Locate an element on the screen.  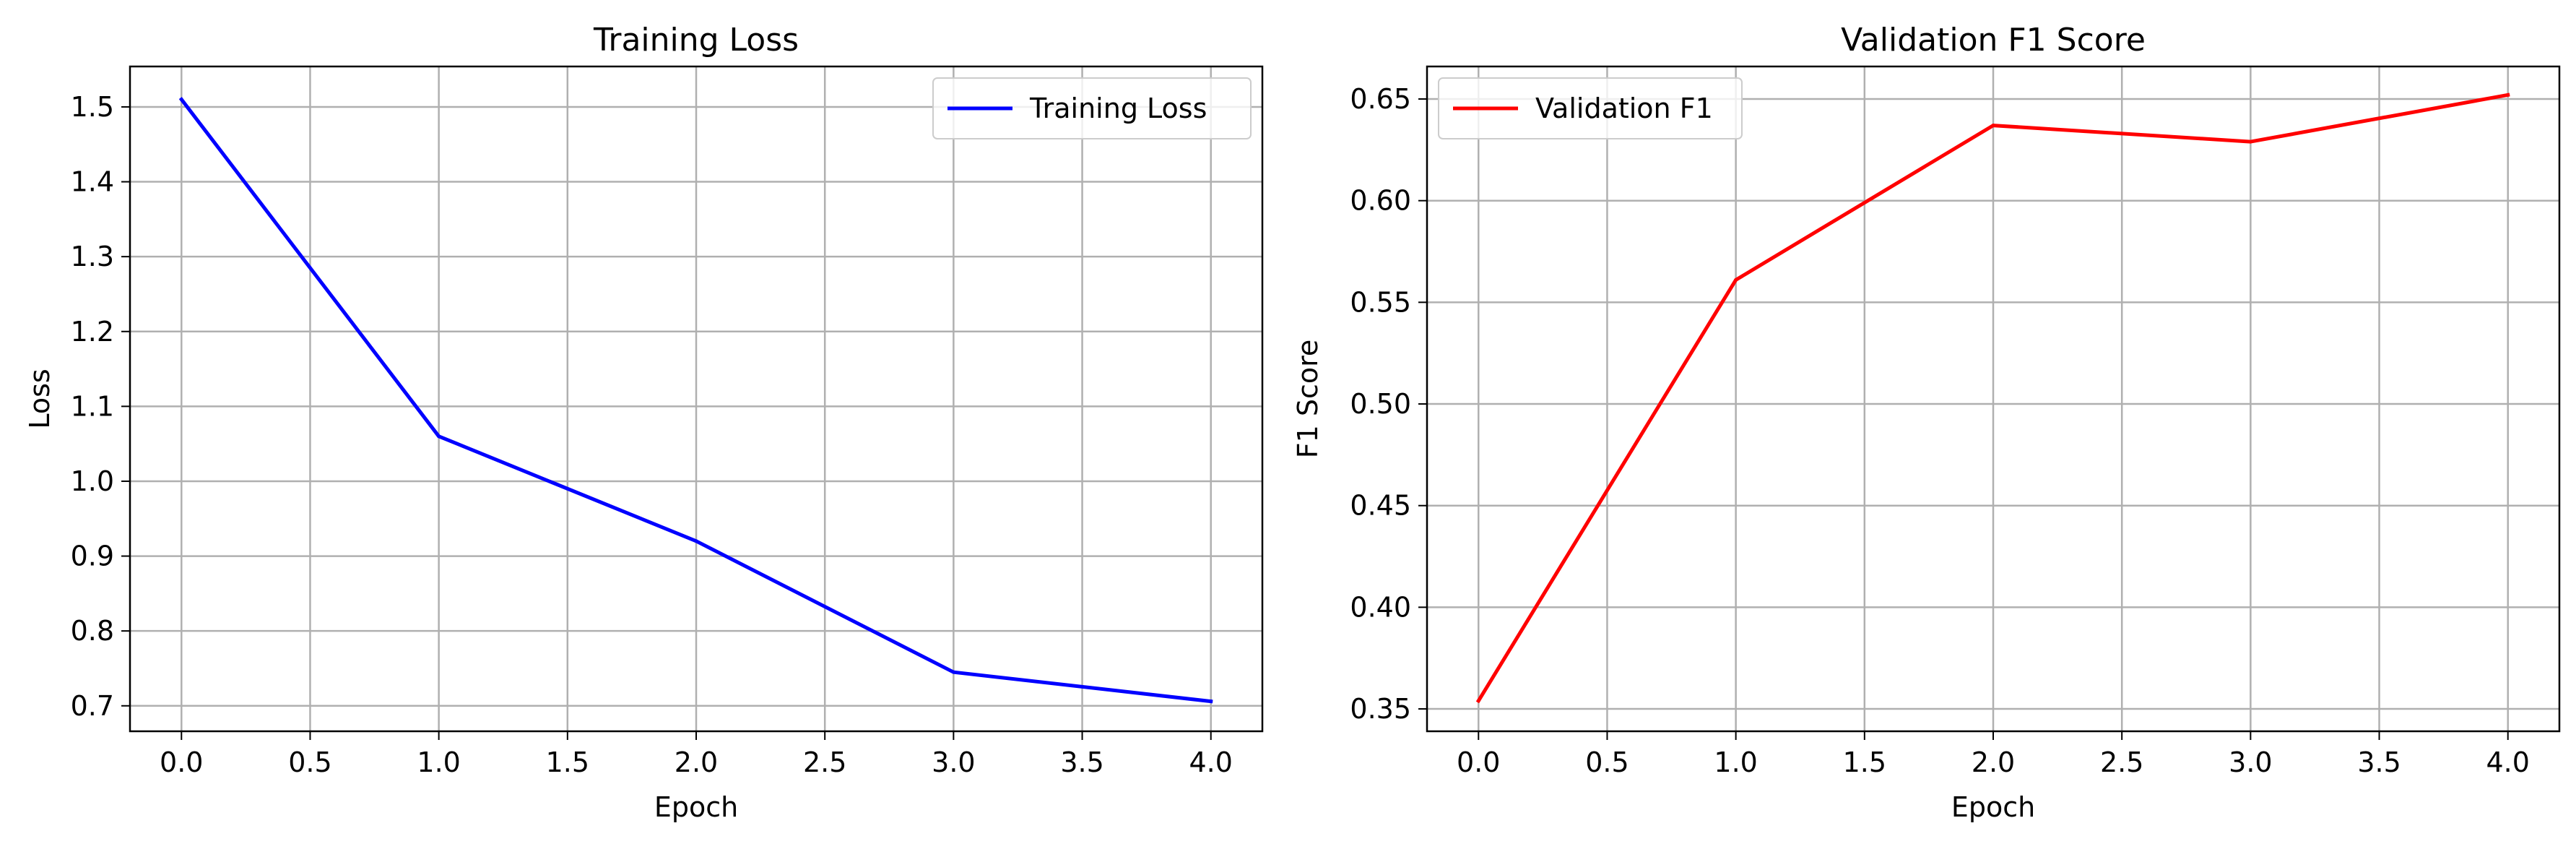
y-axis-label: Loss is located at coordinates (40, 399).